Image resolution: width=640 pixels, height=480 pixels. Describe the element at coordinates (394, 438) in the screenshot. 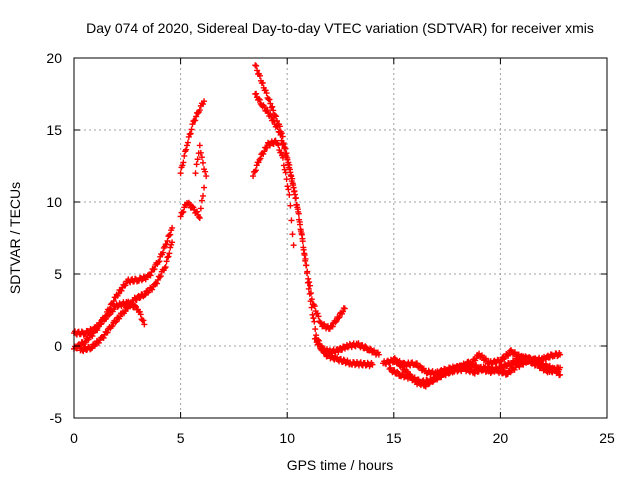

I see `x-tick-label: 15` at that location.